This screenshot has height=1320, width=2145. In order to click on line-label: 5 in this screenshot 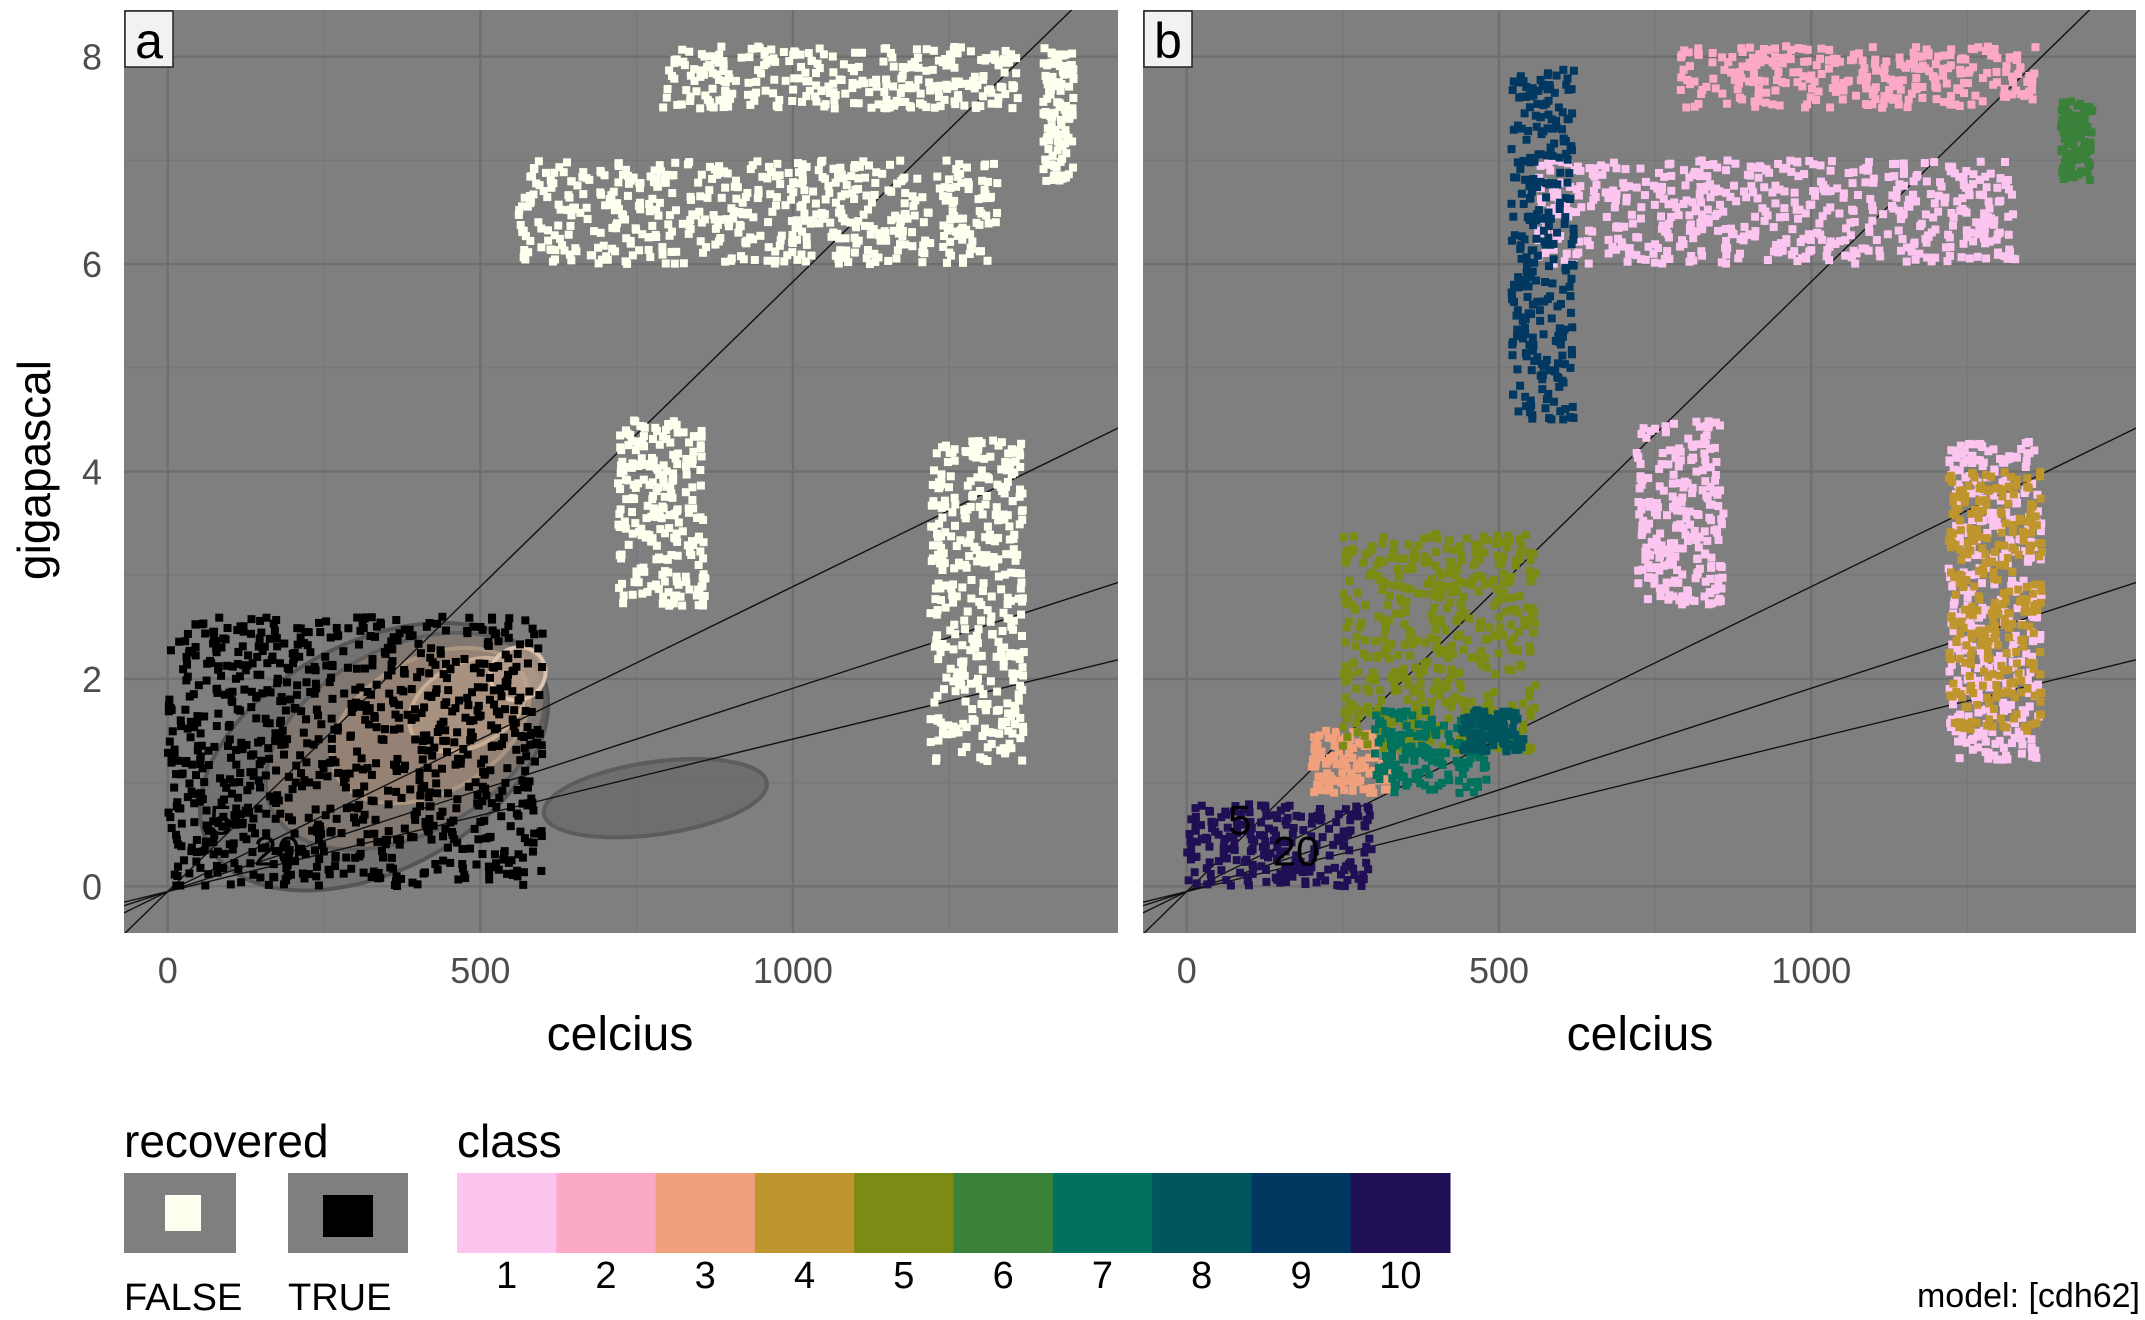, I will do `click(220, 819)`.